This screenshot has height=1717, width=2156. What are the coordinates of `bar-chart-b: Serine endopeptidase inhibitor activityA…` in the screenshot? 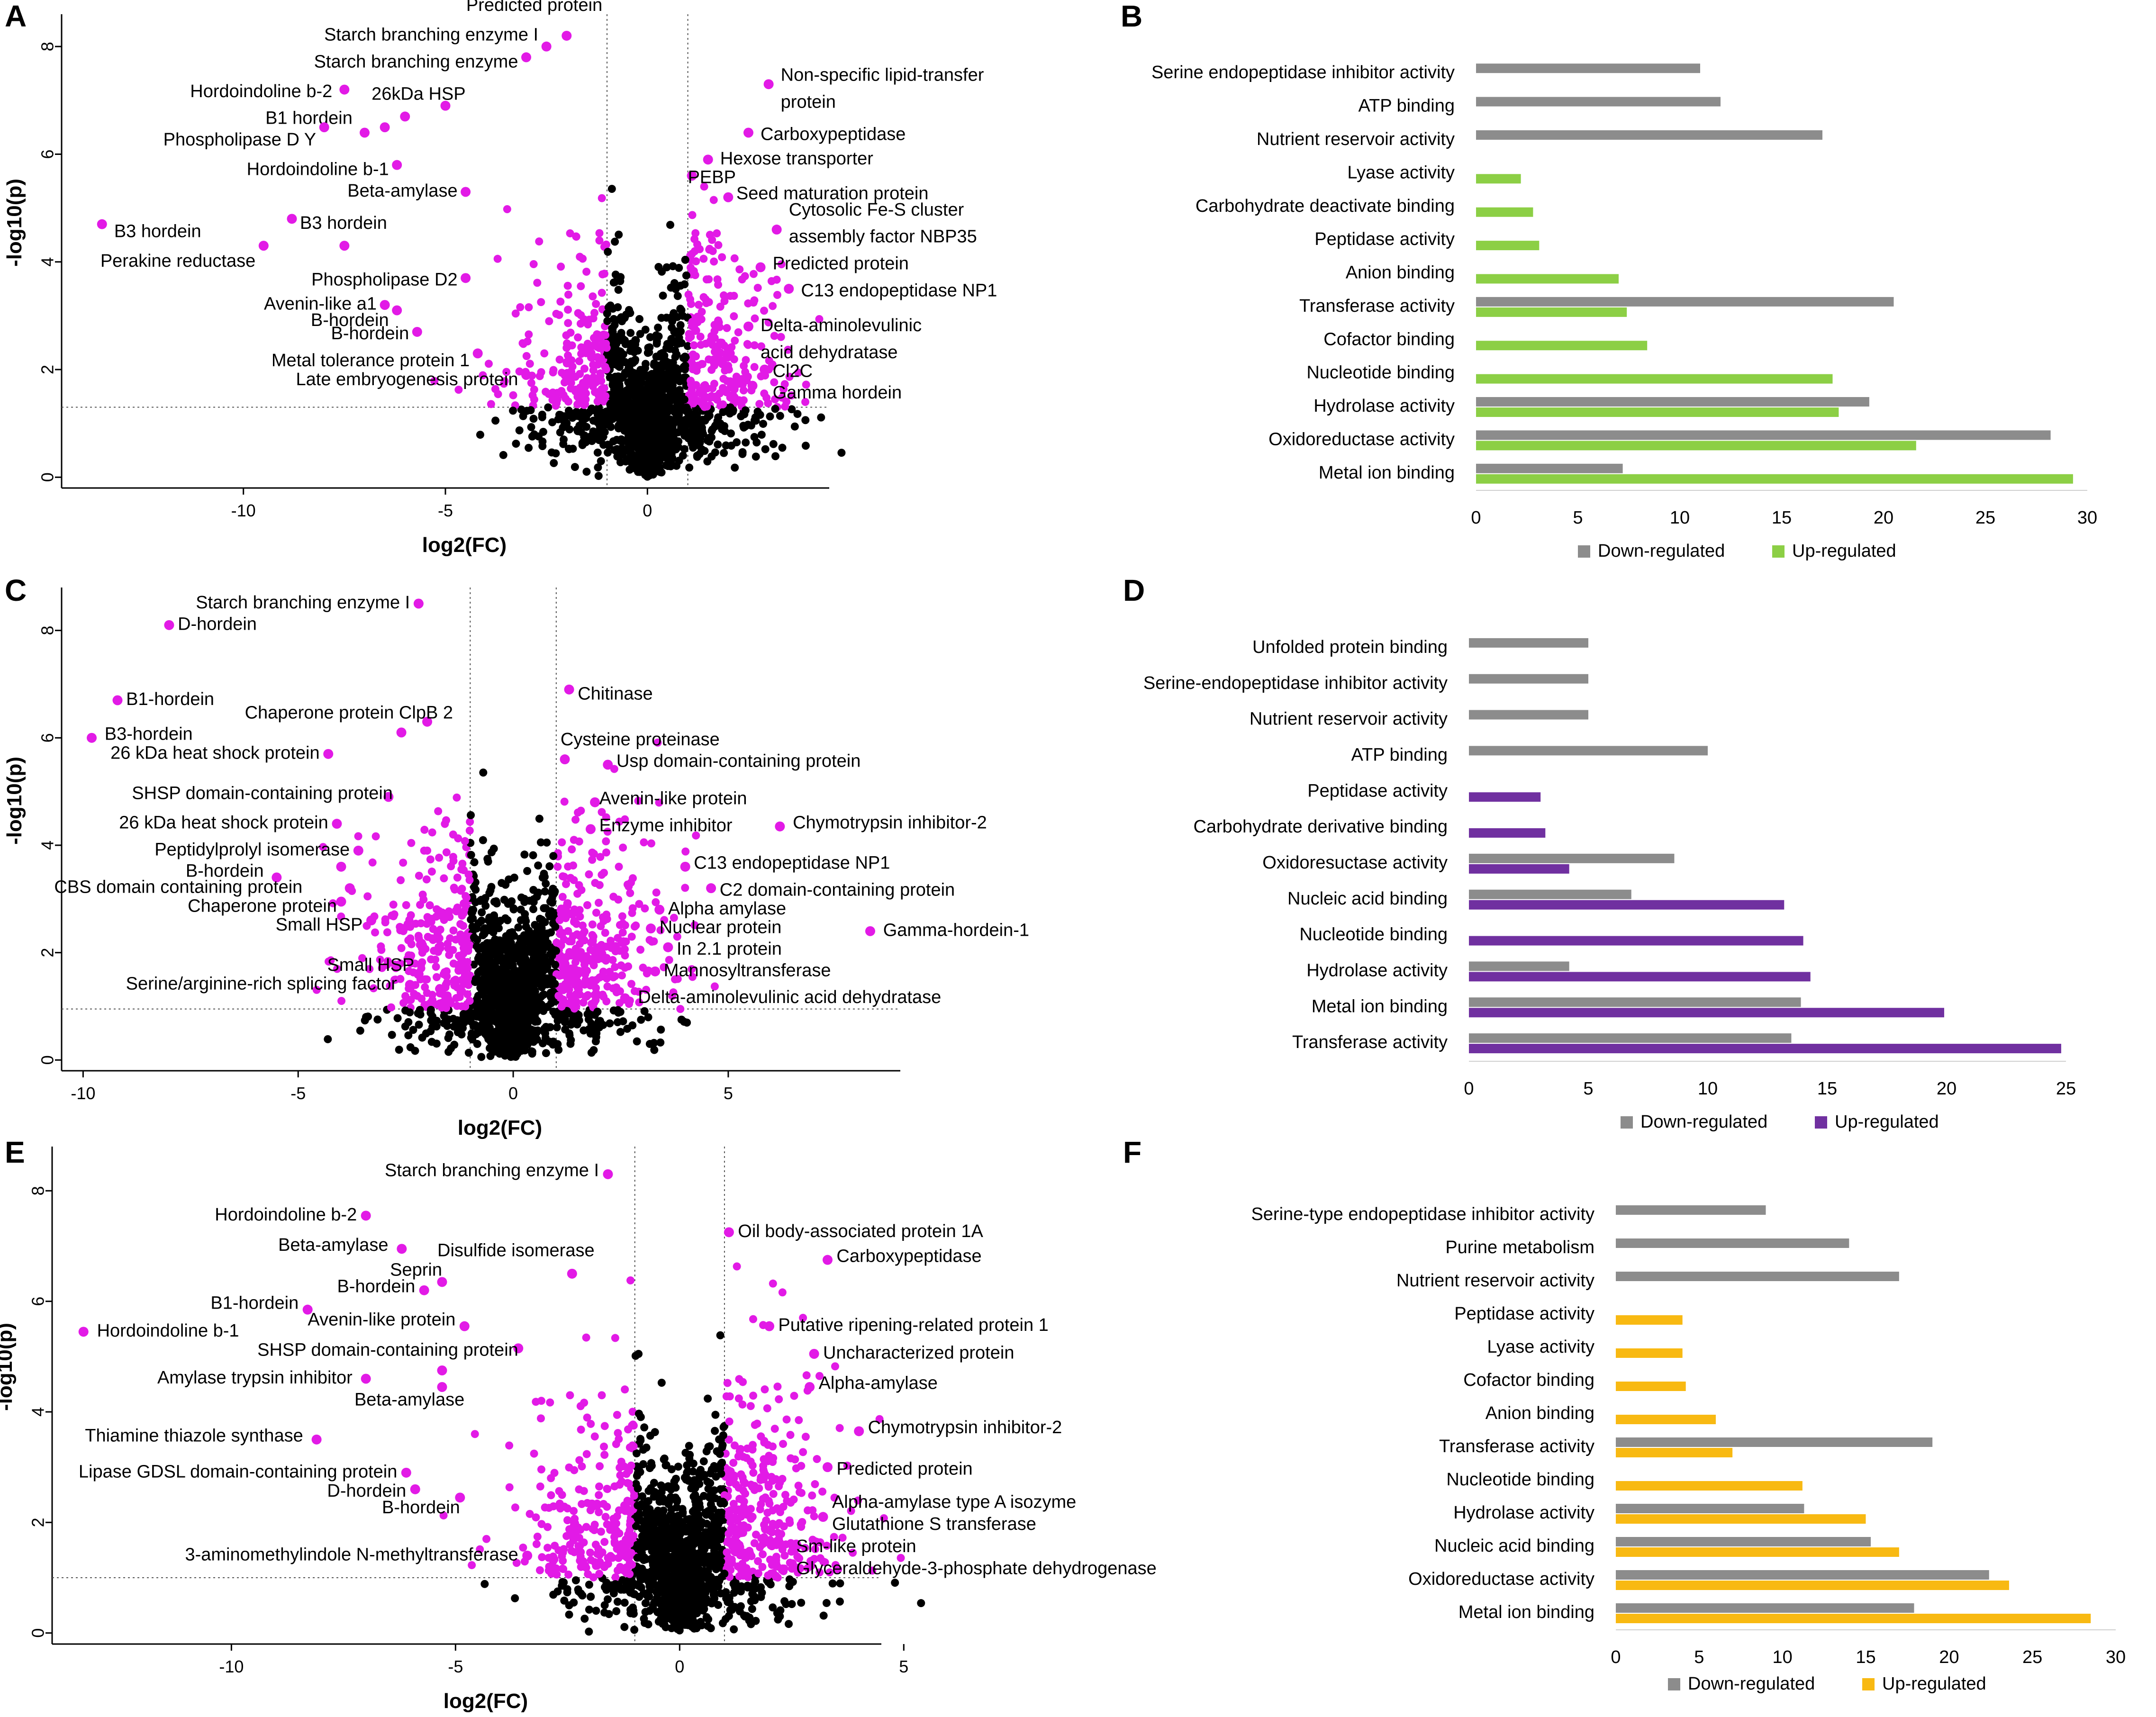 It's located at (1624, 312).